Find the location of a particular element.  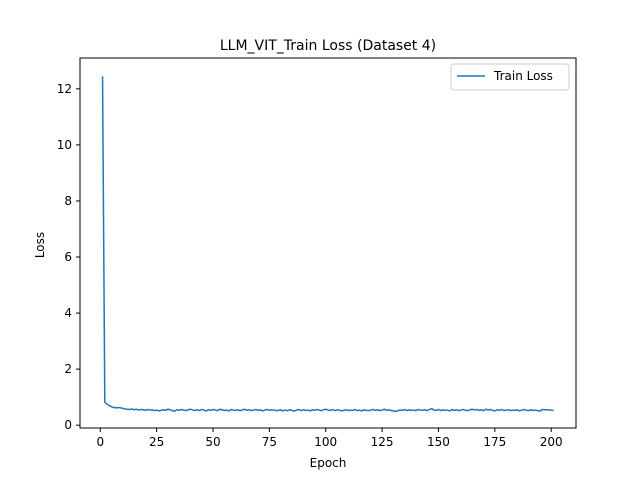

x-tick-label: 150 is located at coordinates (438, 442).